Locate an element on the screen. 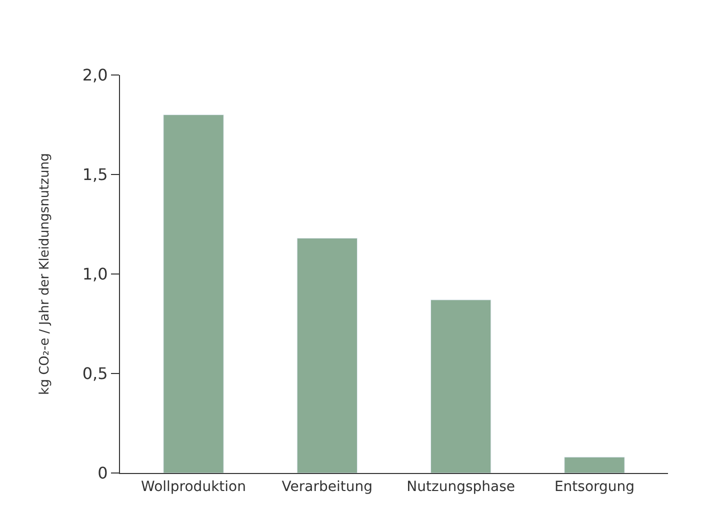  x-tick-label: Entsorgung is located at coordinates (594, 486).